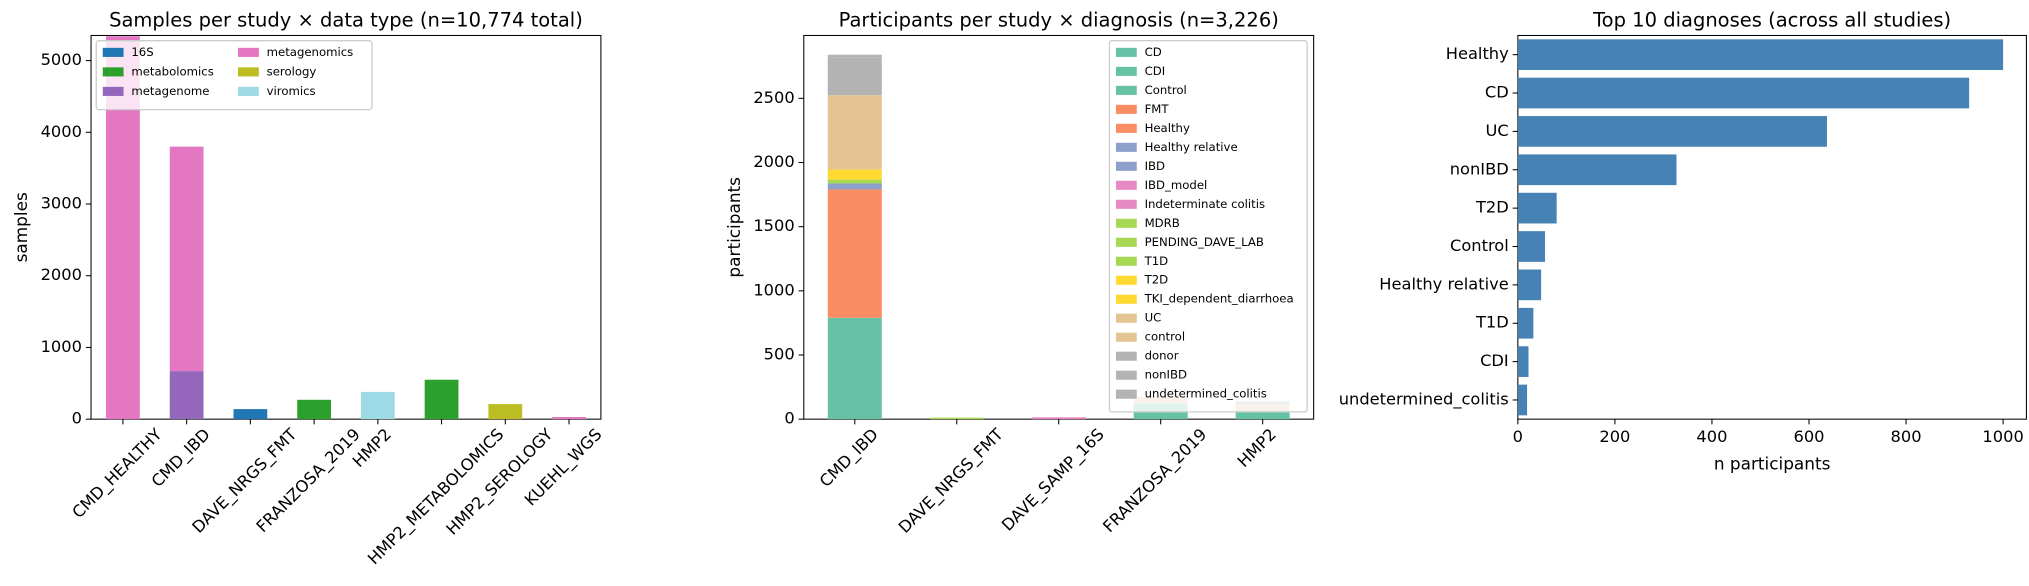 The width and height of the screenshot is (2029, 586). What do you see at coordinates (292, 71) in the screenshot?
I see `legend-label: serology` at bounding box center [292, 71].